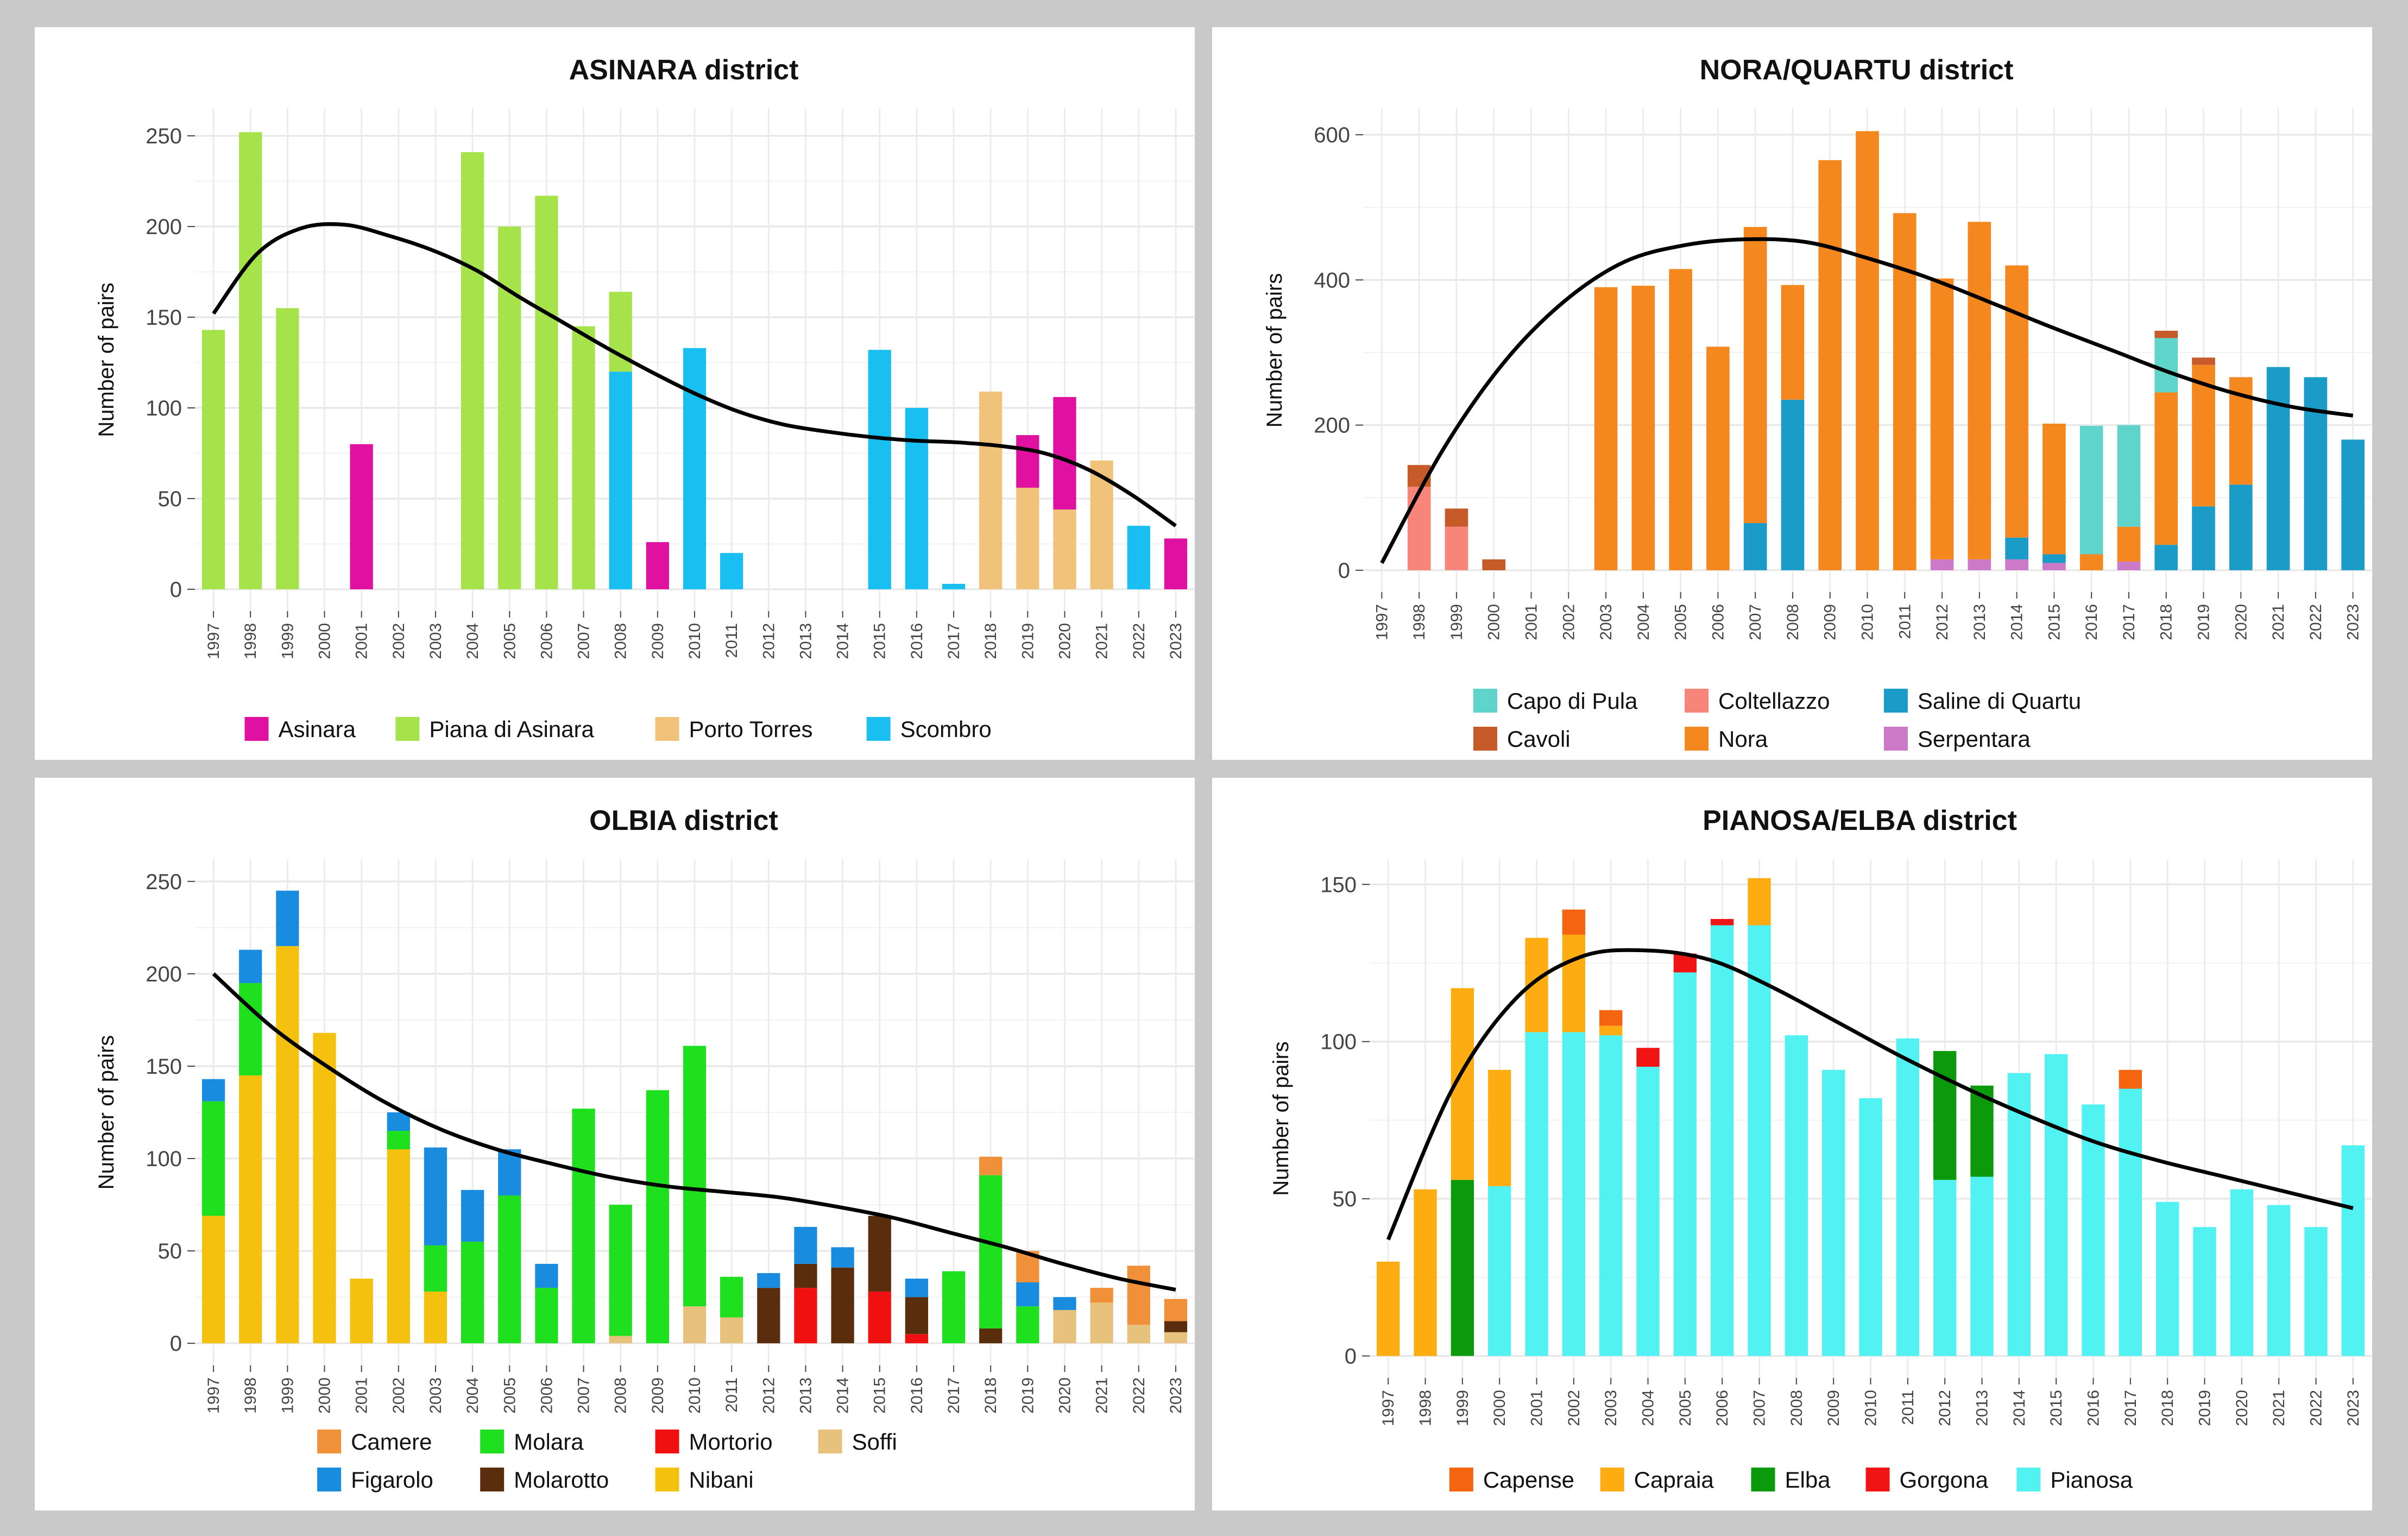  Describe the element at coordinates (1685, 1164) in the screenshot. I see `bar-pianosa-2005` at that location.